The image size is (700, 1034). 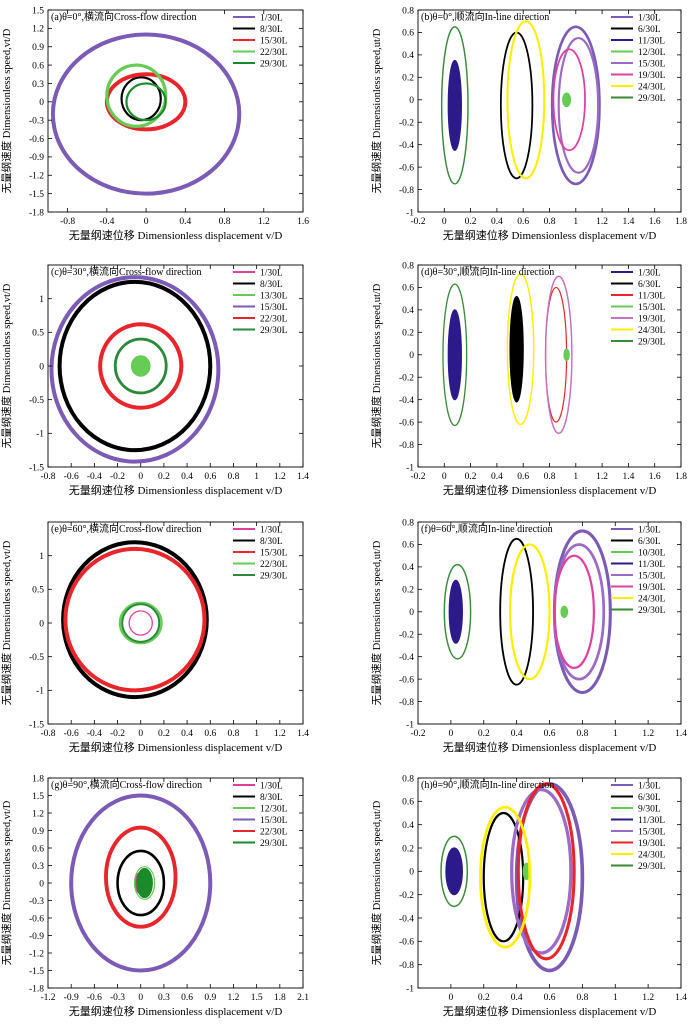 I want to click on y-tick-label: -1.2, so click(x=36, y=954).